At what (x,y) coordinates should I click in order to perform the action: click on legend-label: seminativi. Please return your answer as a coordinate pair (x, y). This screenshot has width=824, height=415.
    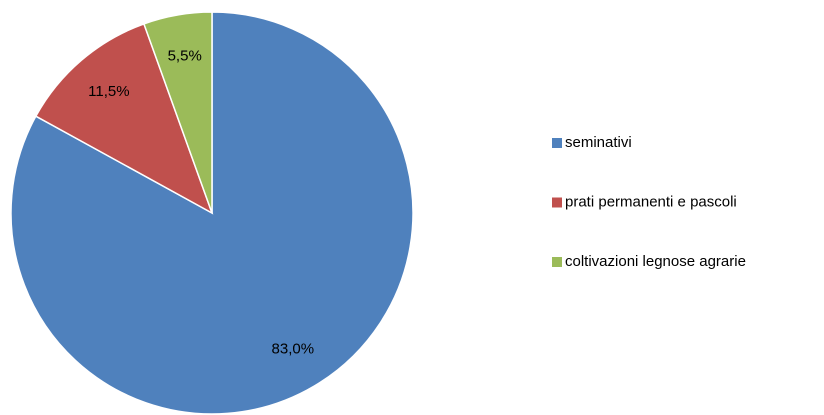
    Looking at the image, I should click on (598, 142).